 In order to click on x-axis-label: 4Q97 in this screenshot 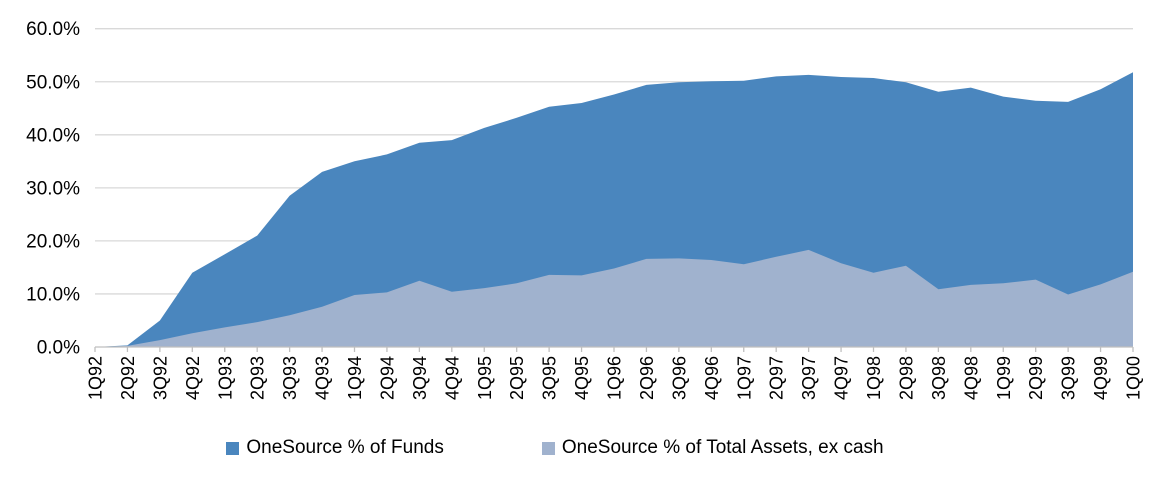, I will do `click(842, 378)`.